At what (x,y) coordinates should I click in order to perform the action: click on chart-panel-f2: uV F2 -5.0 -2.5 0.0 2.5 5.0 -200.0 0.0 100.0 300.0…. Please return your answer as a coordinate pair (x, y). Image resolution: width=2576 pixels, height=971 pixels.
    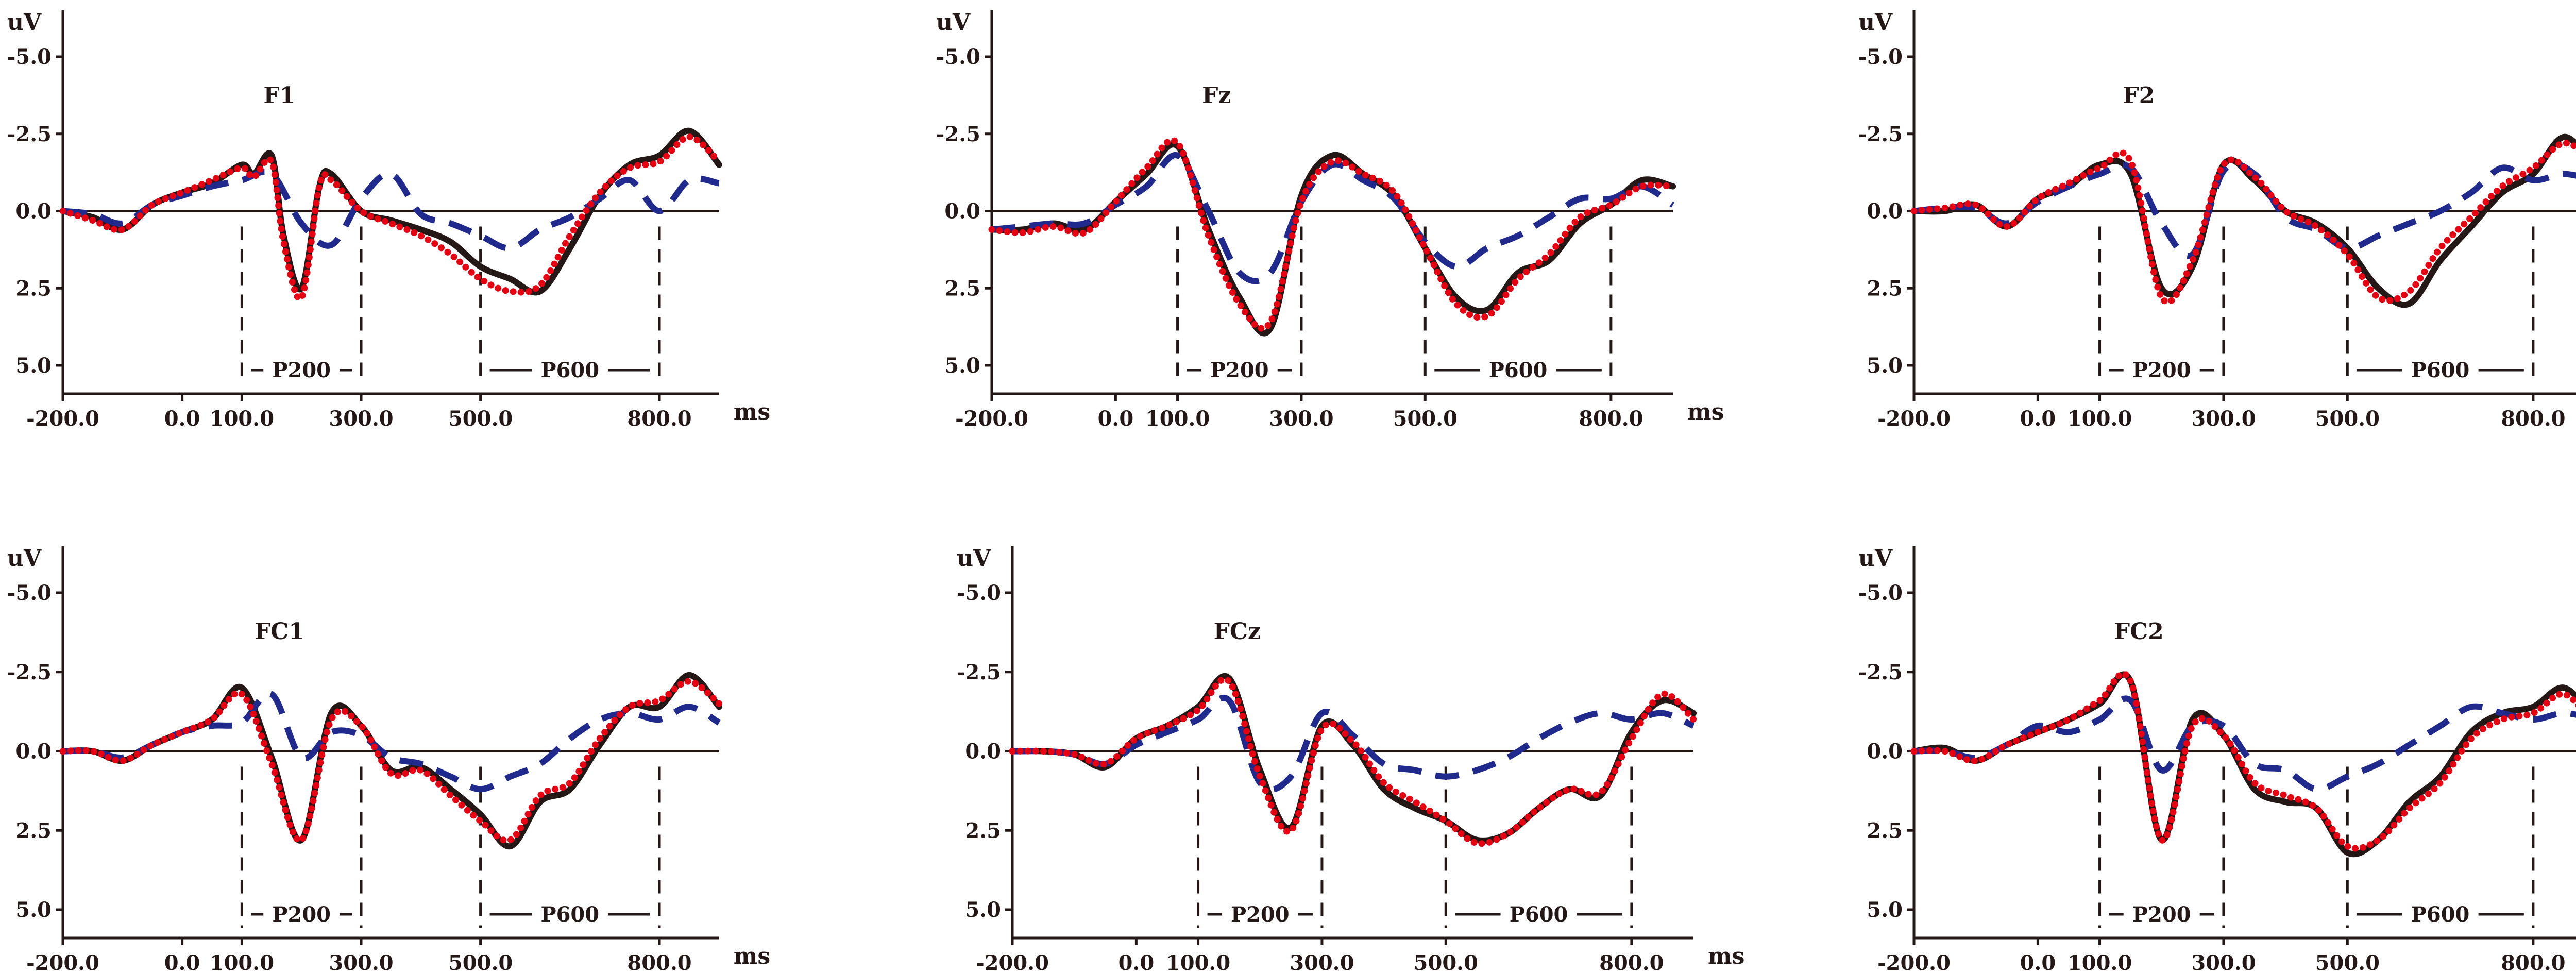
    Looking at the image, I should click on (2217, 220).